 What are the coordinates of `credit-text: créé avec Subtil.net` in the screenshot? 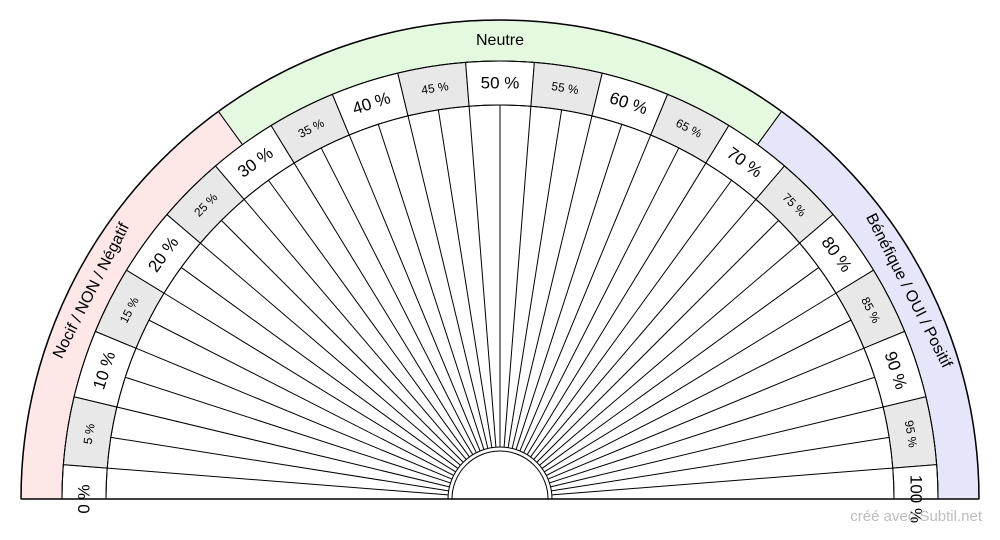 It's located at (916, 516).